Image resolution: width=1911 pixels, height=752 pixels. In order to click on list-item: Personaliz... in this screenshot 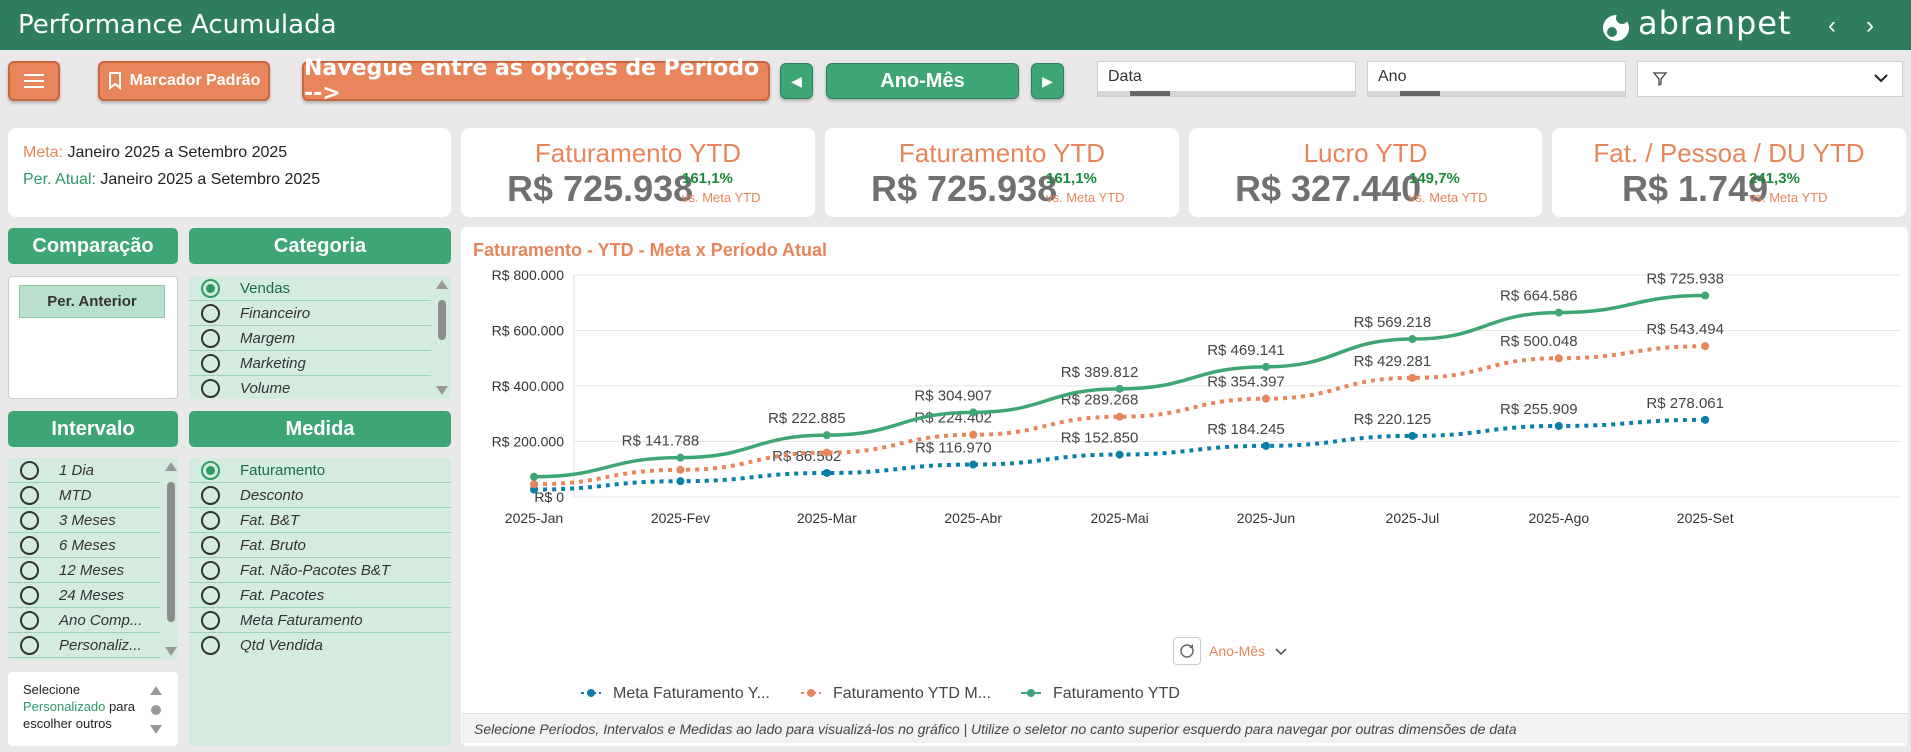, I will do `click(84, 645)`.